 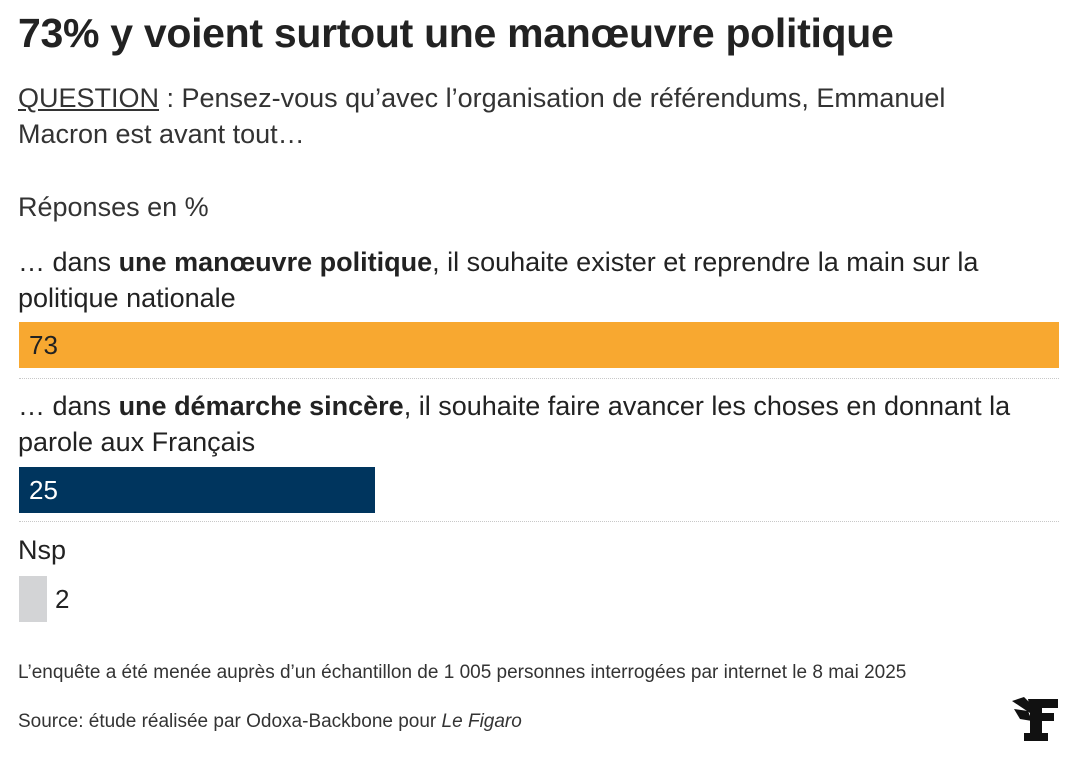 I want to click on bar-nsp, so click(x=33, y=599).